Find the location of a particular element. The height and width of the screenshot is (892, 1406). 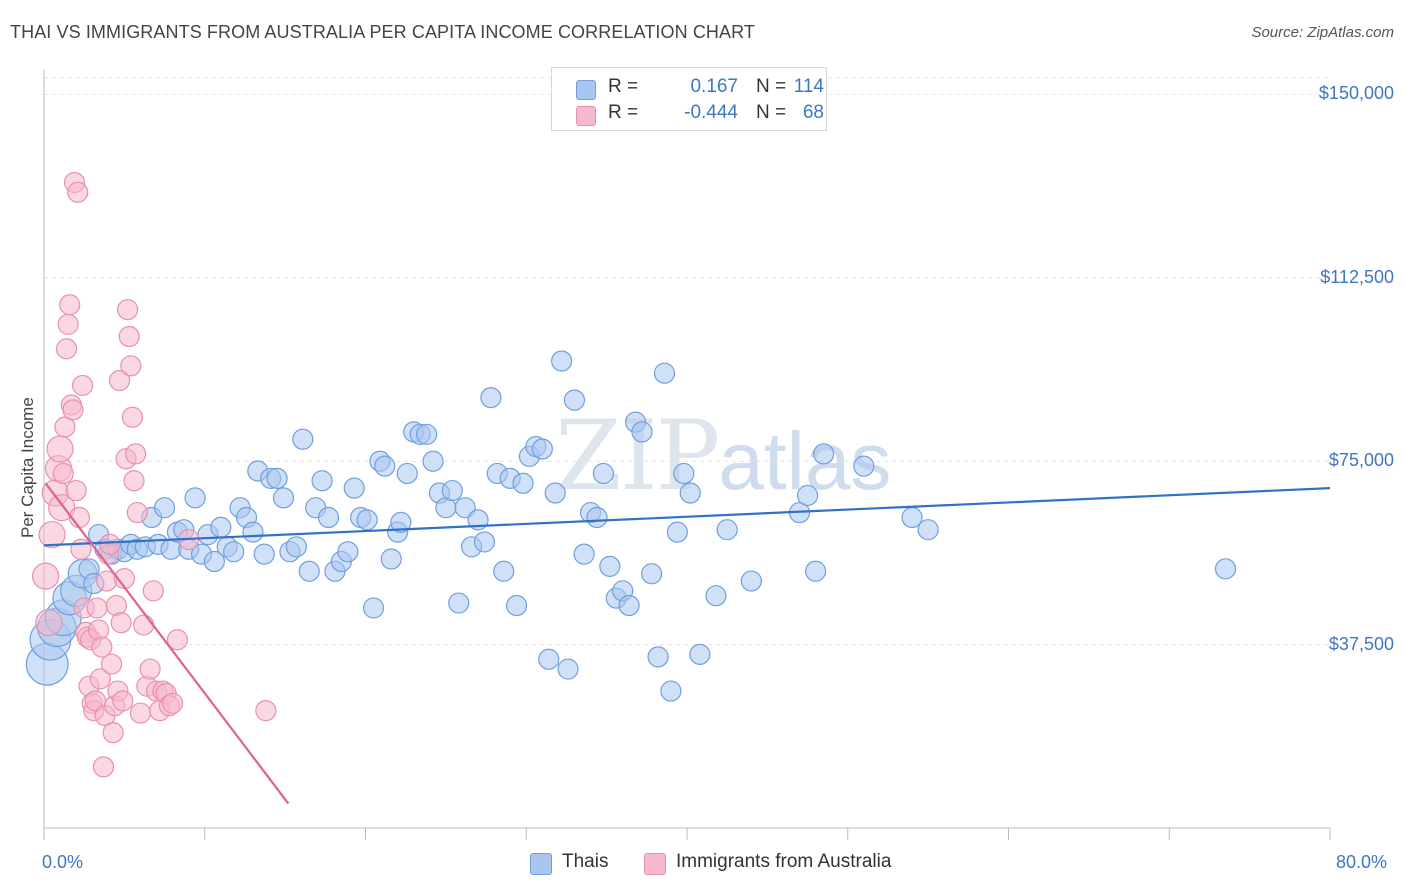

legend-n-value: 68 is located at coordinates (813, 112).